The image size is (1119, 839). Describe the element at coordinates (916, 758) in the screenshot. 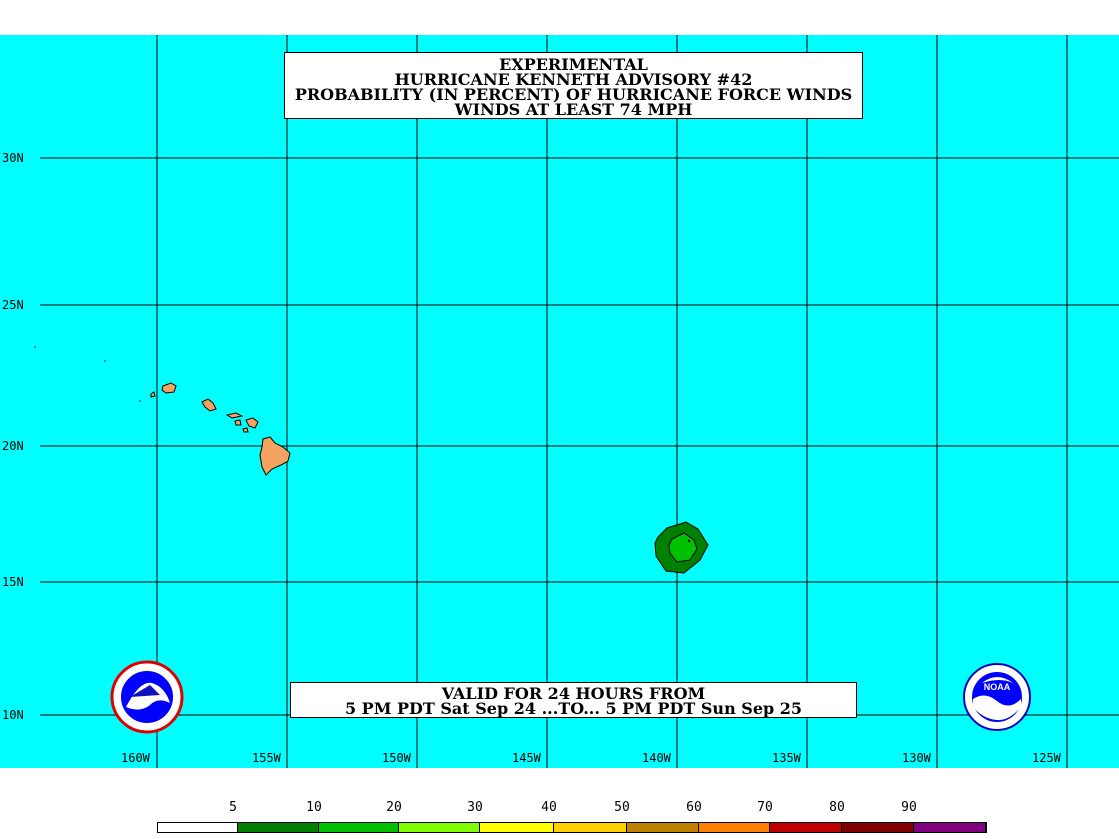

I see `lon-label: 130W` at that location.